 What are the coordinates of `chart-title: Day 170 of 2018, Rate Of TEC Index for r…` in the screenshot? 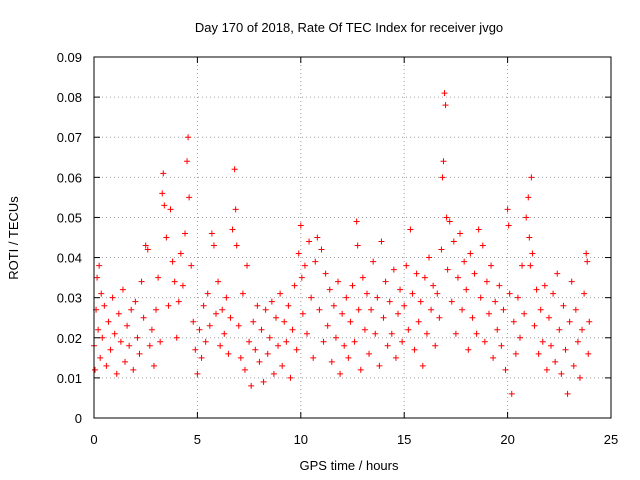 It's located at (349, 27).